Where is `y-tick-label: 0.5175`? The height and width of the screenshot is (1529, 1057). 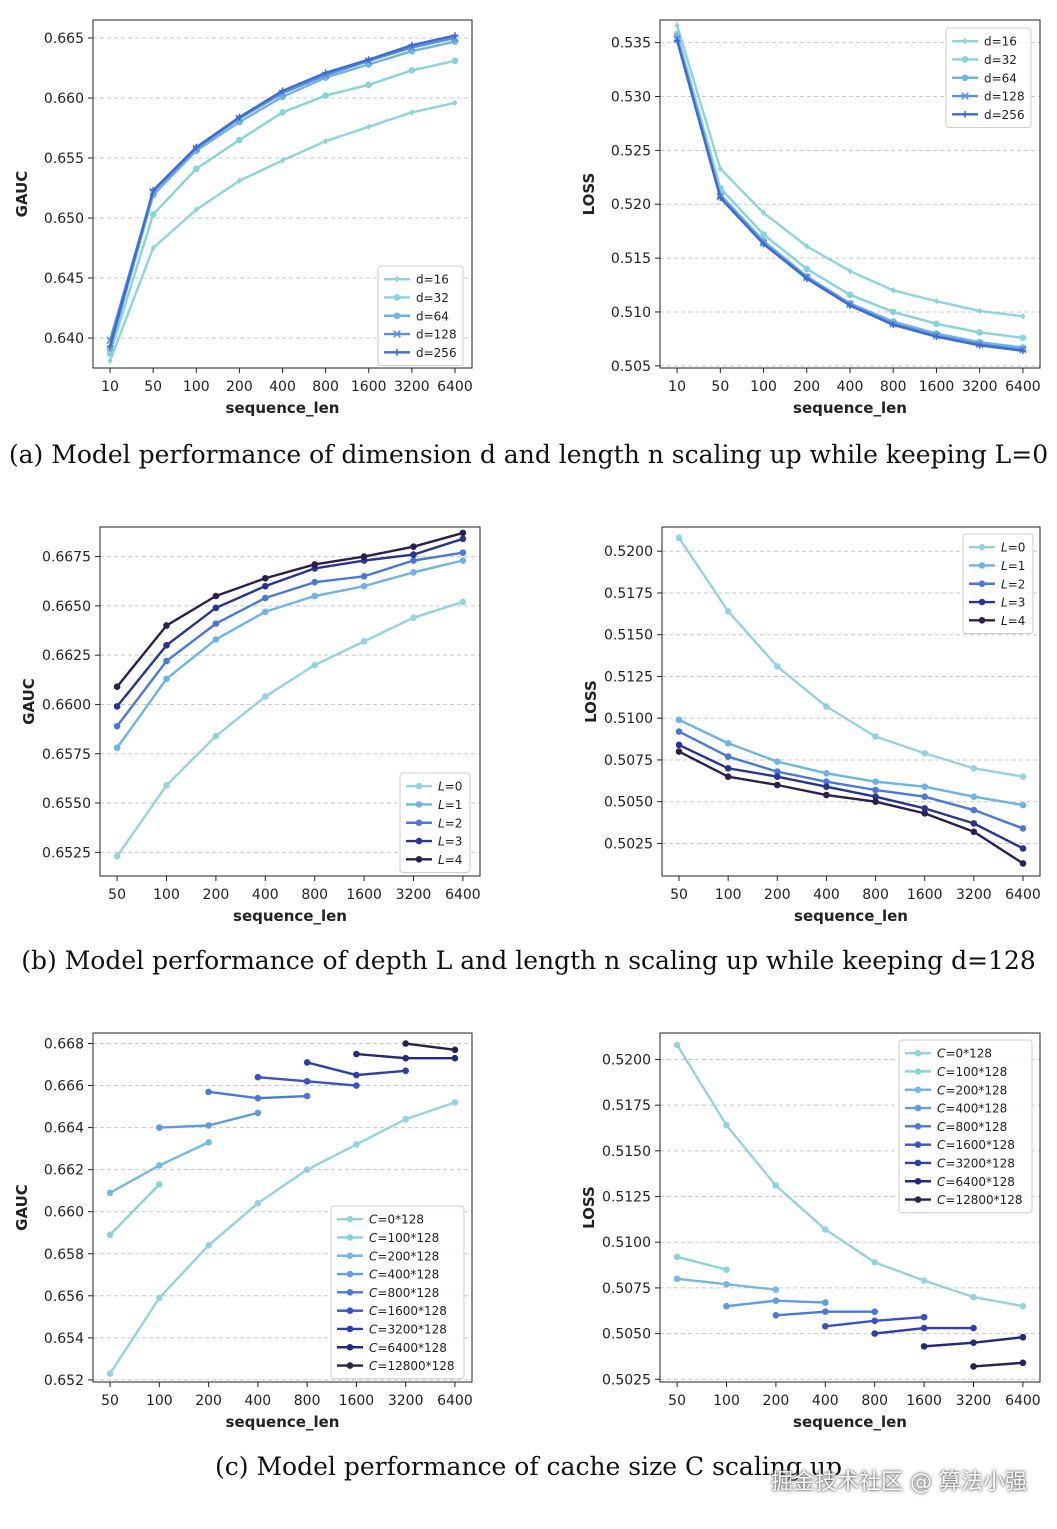
y-tick-label: 0.5175 is located at coordinates (628, 594).